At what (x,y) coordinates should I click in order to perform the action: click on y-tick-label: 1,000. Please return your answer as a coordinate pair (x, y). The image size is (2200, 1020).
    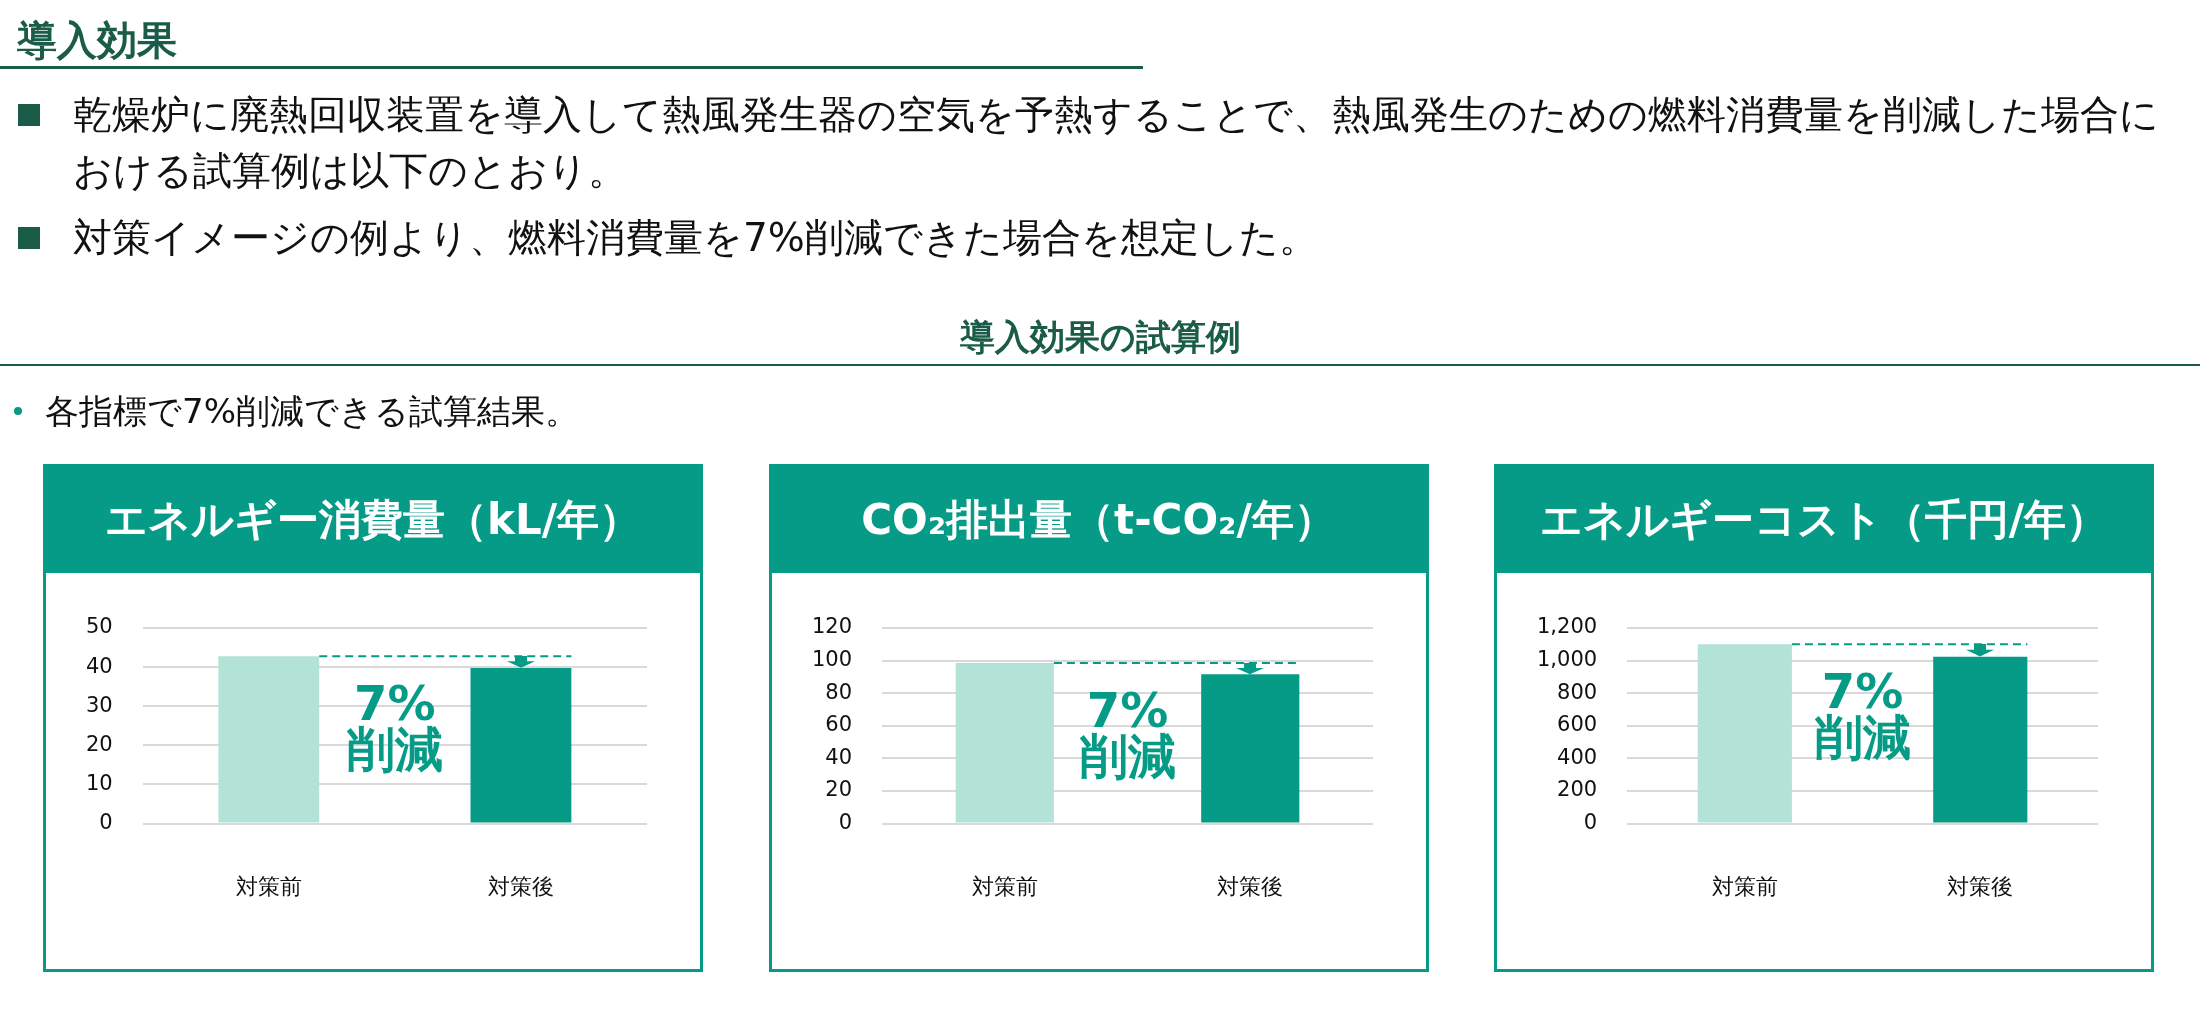
    Looking at the image, I should click on (1567, 659).